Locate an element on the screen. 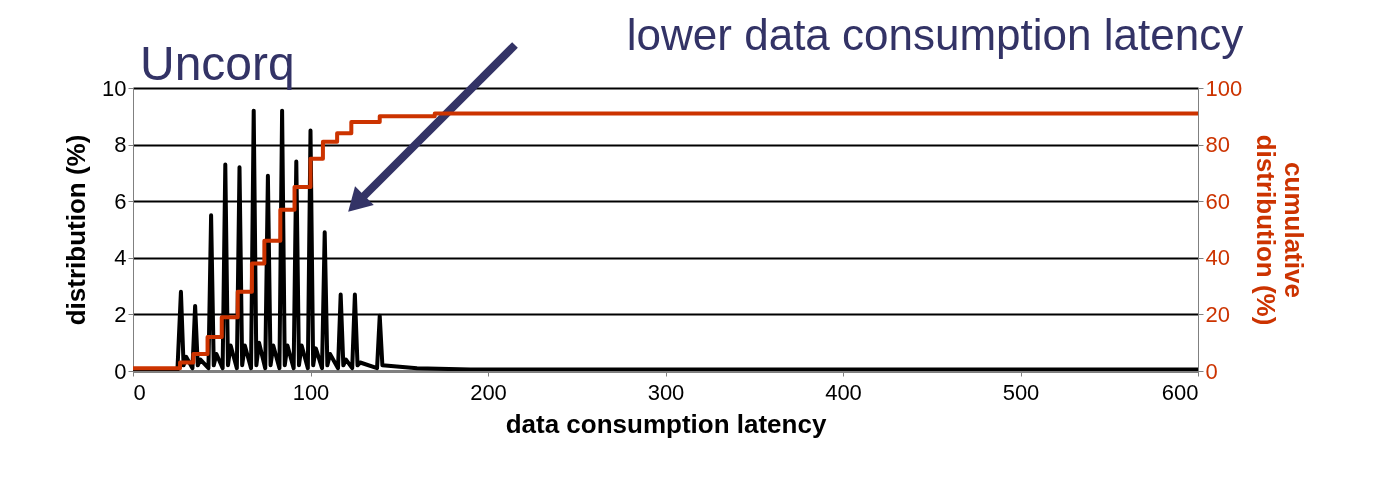 The height and width of the screenshot is (479, 1392). x-tick-label: 600 is located at coordinates (1180, 392).